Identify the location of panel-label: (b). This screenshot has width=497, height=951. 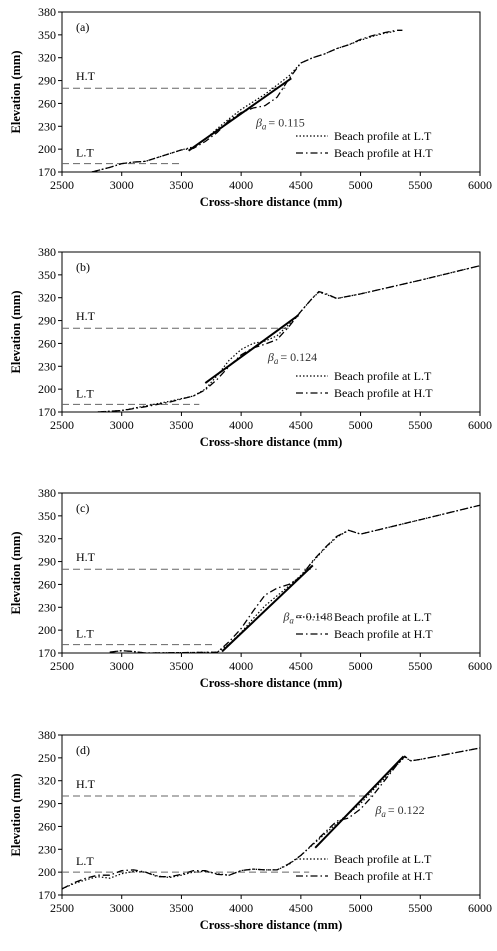
(83, 267).